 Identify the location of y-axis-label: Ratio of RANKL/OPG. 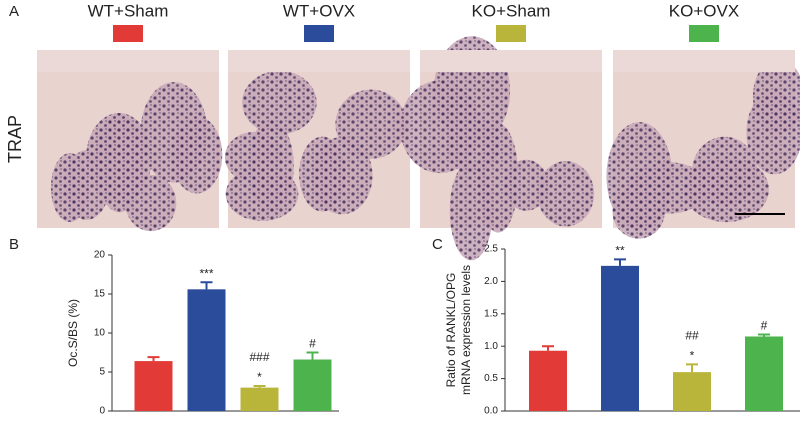
(451, 330).